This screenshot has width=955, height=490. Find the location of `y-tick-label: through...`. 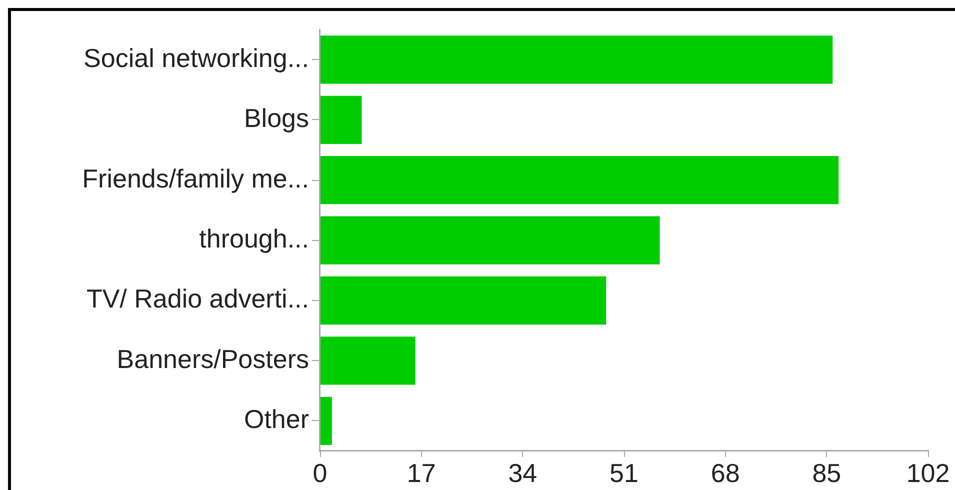

y-tick-label: through... is located at coordinates (254, 238).